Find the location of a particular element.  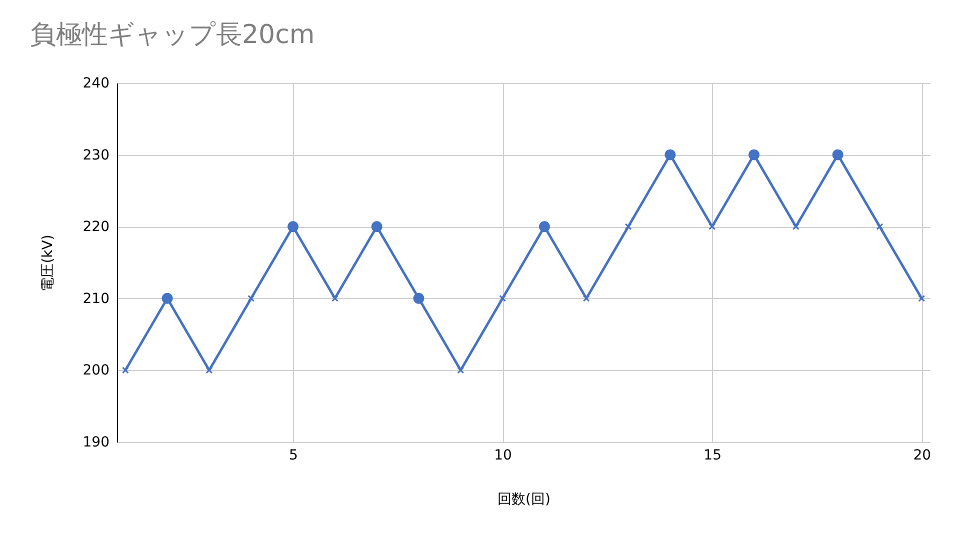

chart-title: 負極性ギャップ長20cm is located at coordinates (172, 35).